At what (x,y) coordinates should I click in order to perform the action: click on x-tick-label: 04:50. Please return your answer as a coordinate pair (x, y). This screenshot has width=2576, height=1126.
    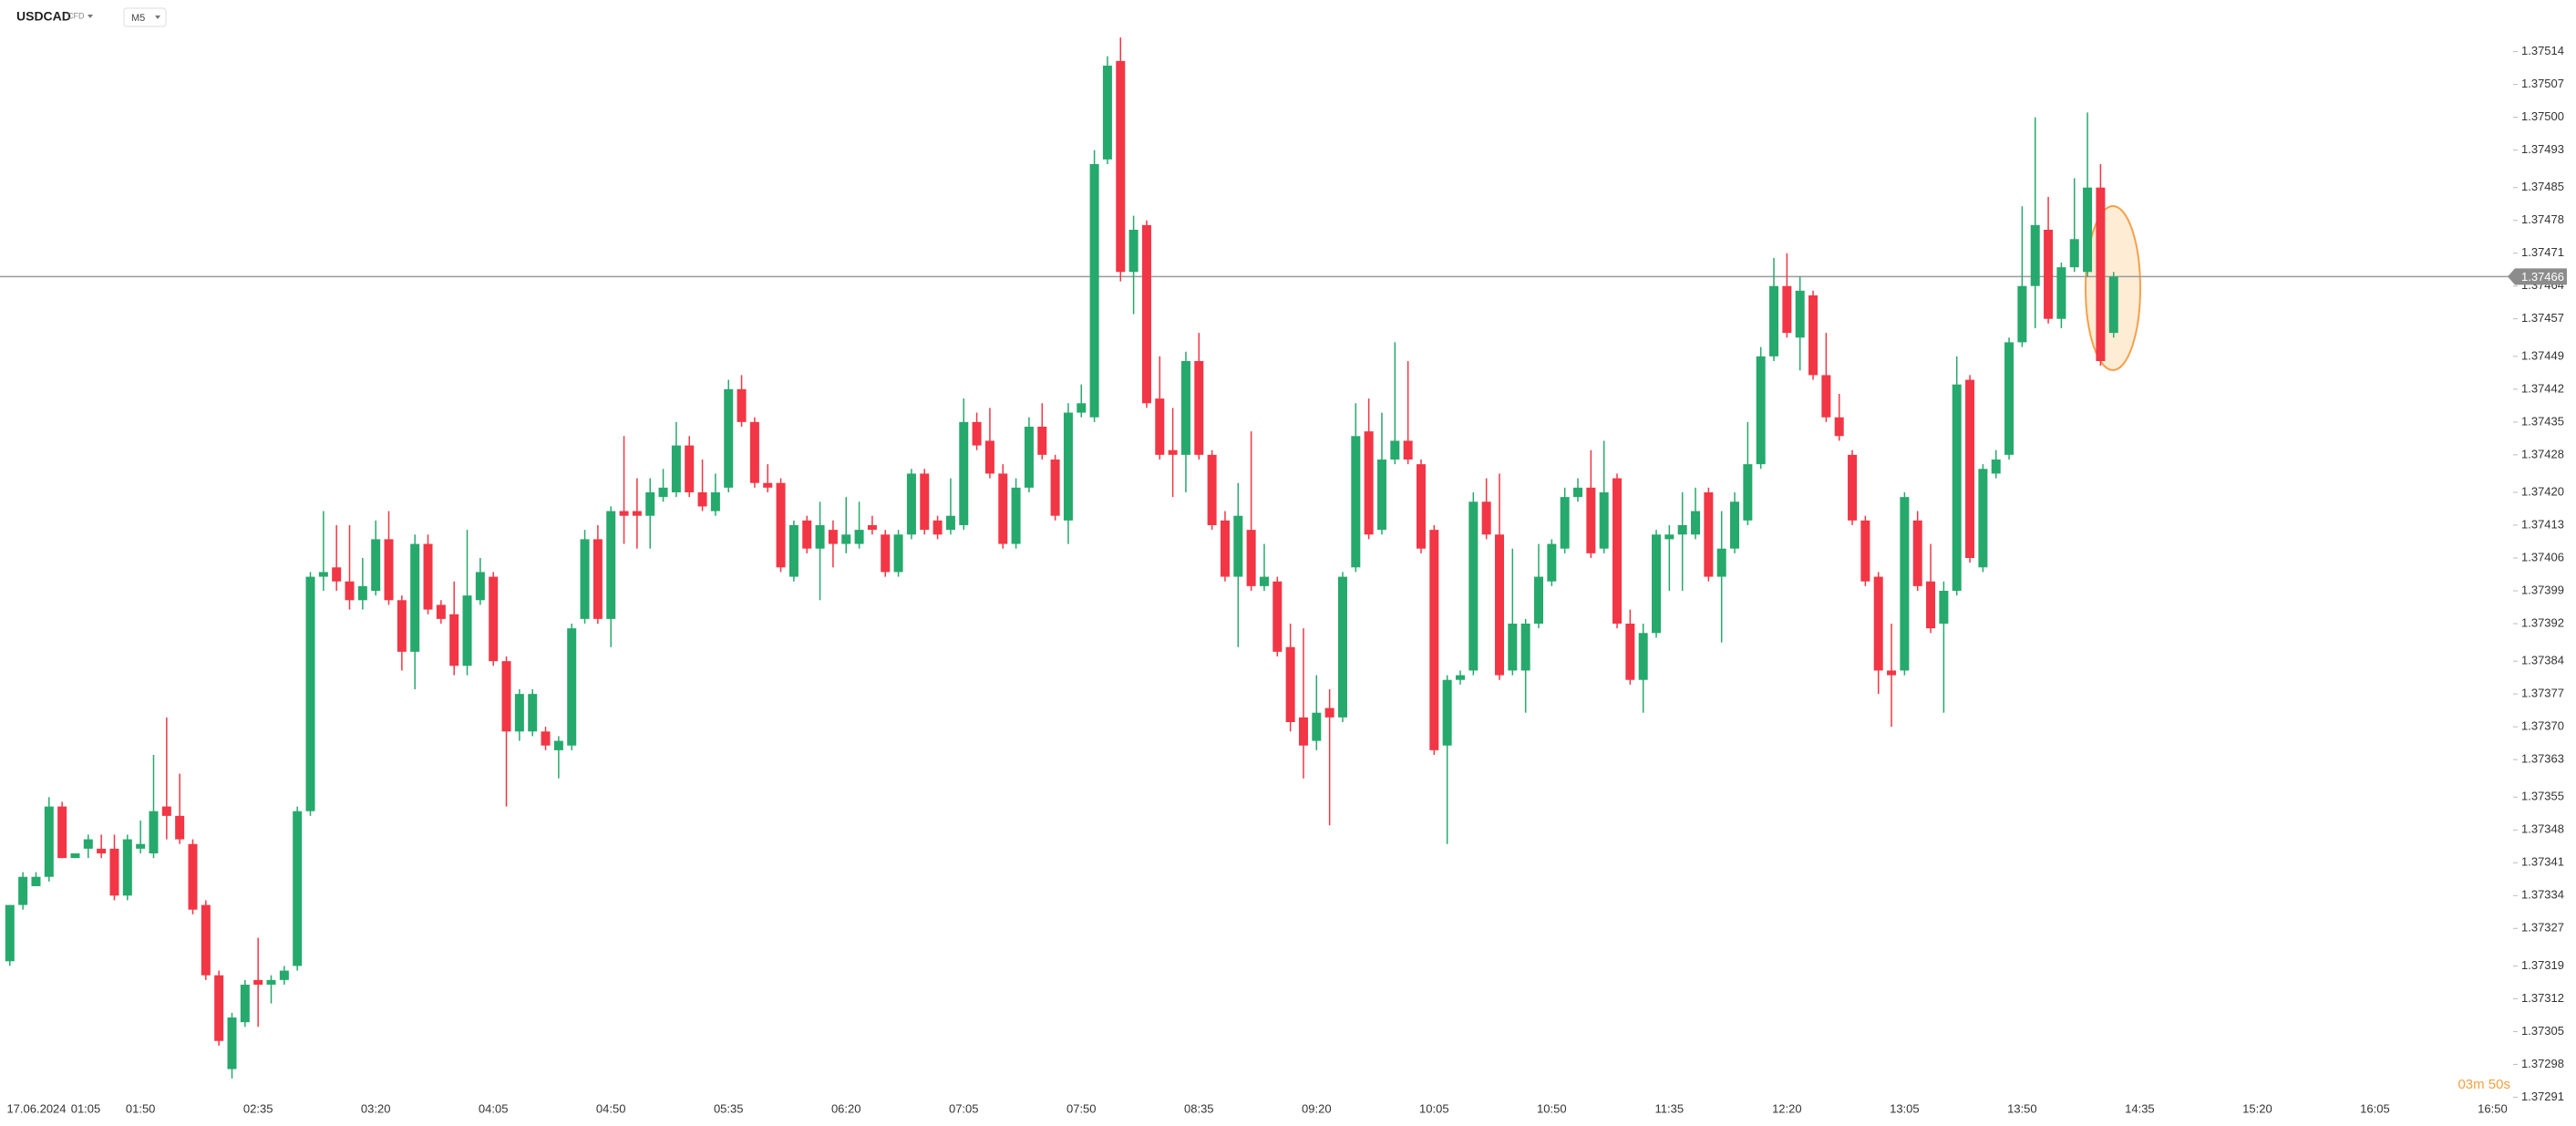
    Looking at the image, I should click on (611, 1108).